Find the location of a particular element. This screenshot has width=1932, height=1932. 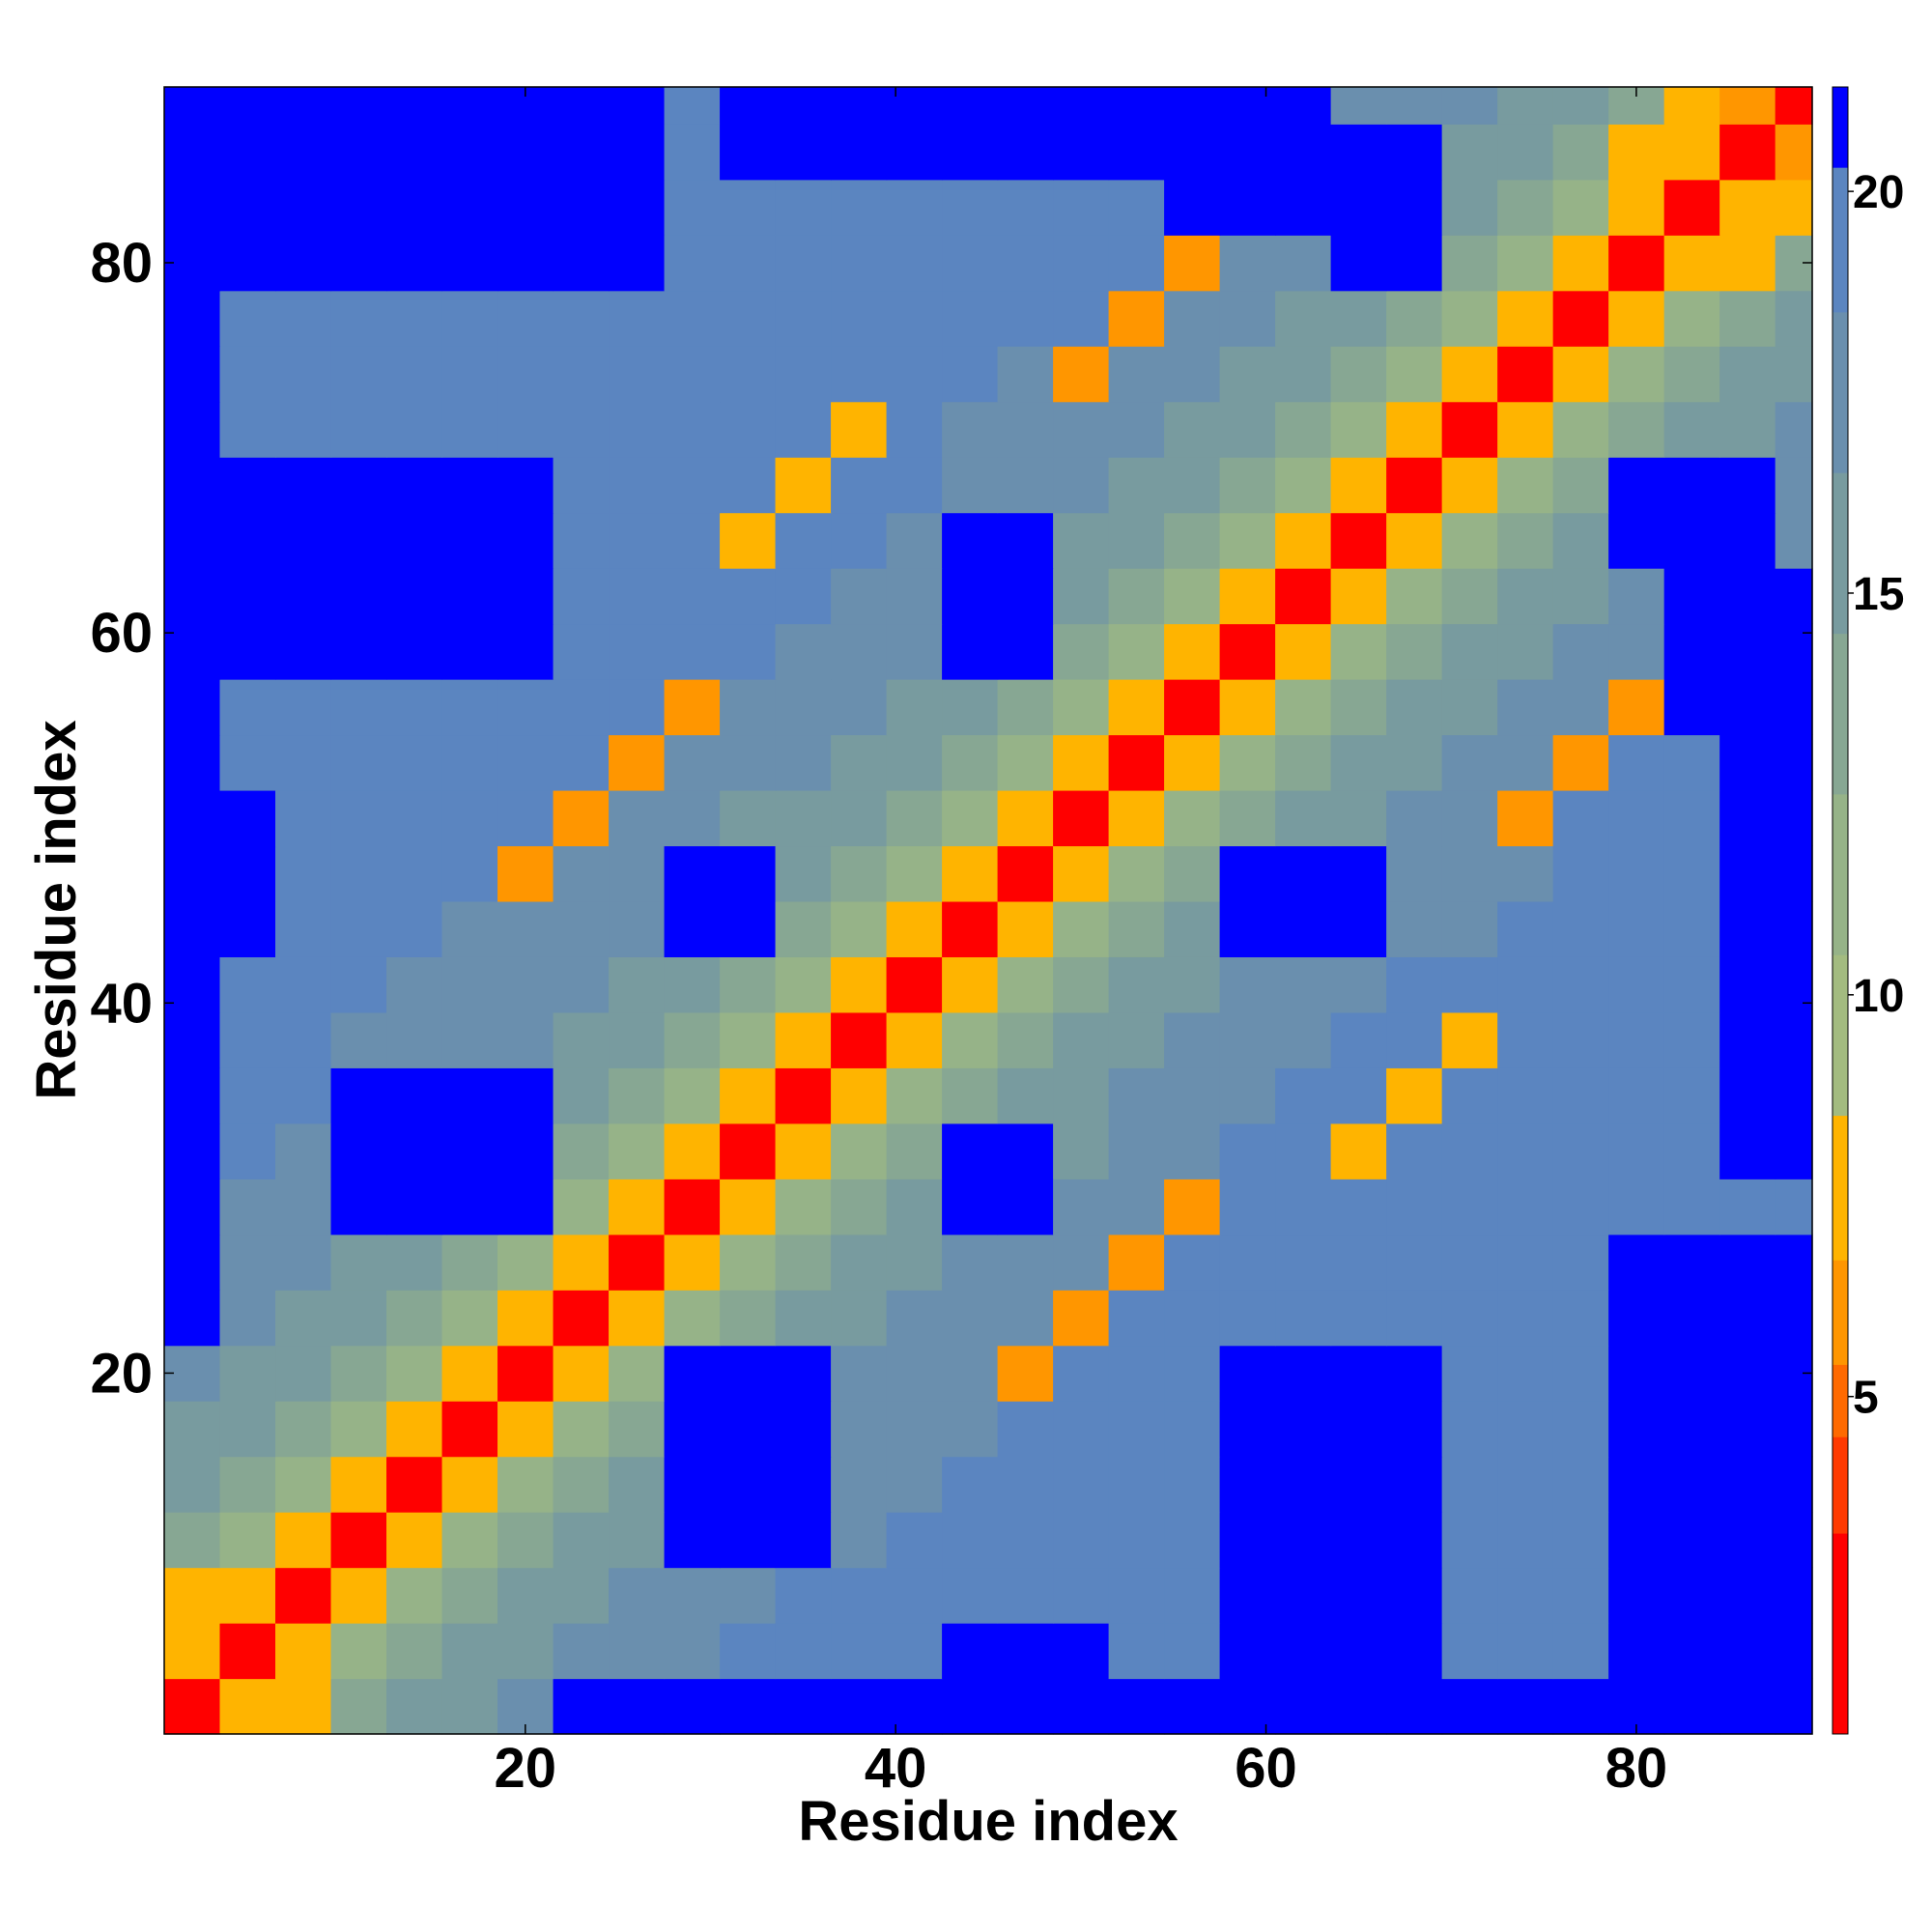

colorbar-tick-label: 20 is located at coordinates (1878, 192).